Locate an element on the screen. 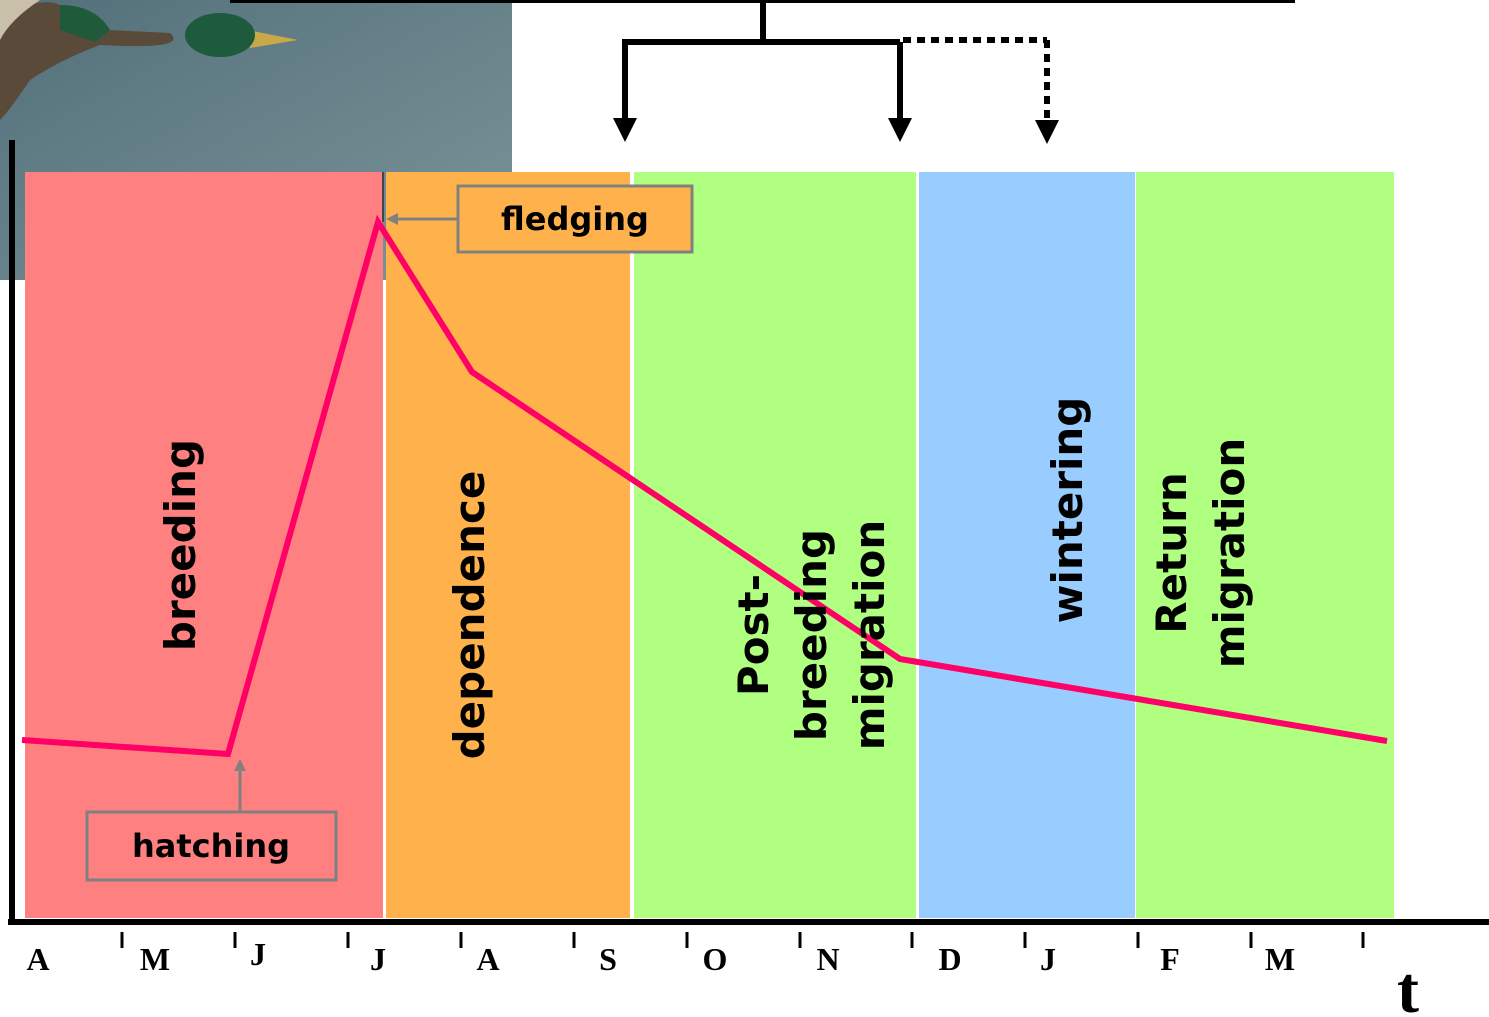 The image size is (1489, 1017). band-post-breeding is located at coordinates (775, 545).